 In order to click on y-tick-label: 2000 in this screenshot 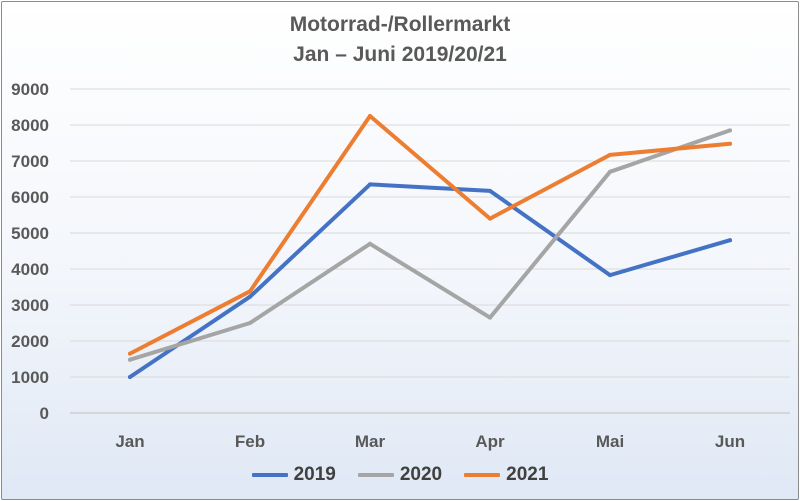, I will do `click(30, 341)`.